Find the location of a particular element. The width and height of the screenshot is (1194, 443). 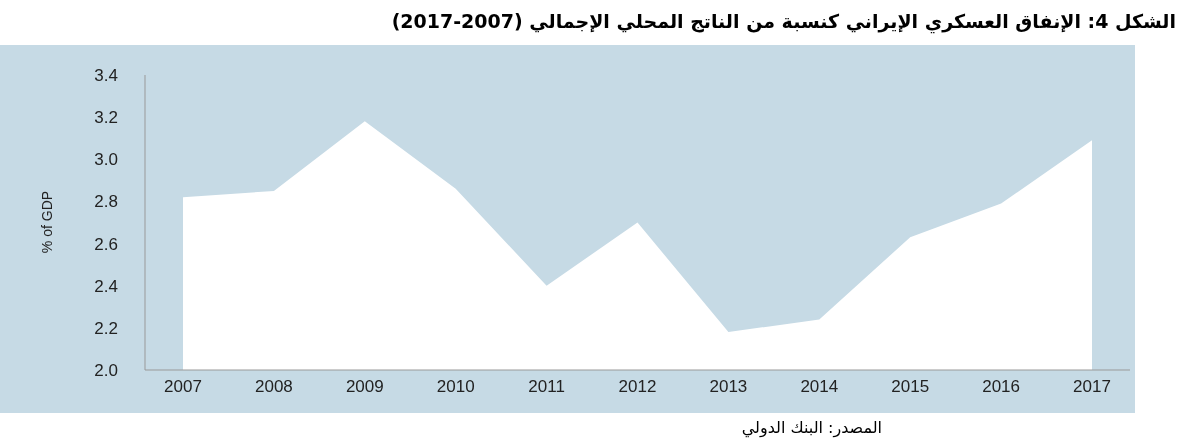

text: المصدر: البنك الدولي is located at coordinates (811, 427).